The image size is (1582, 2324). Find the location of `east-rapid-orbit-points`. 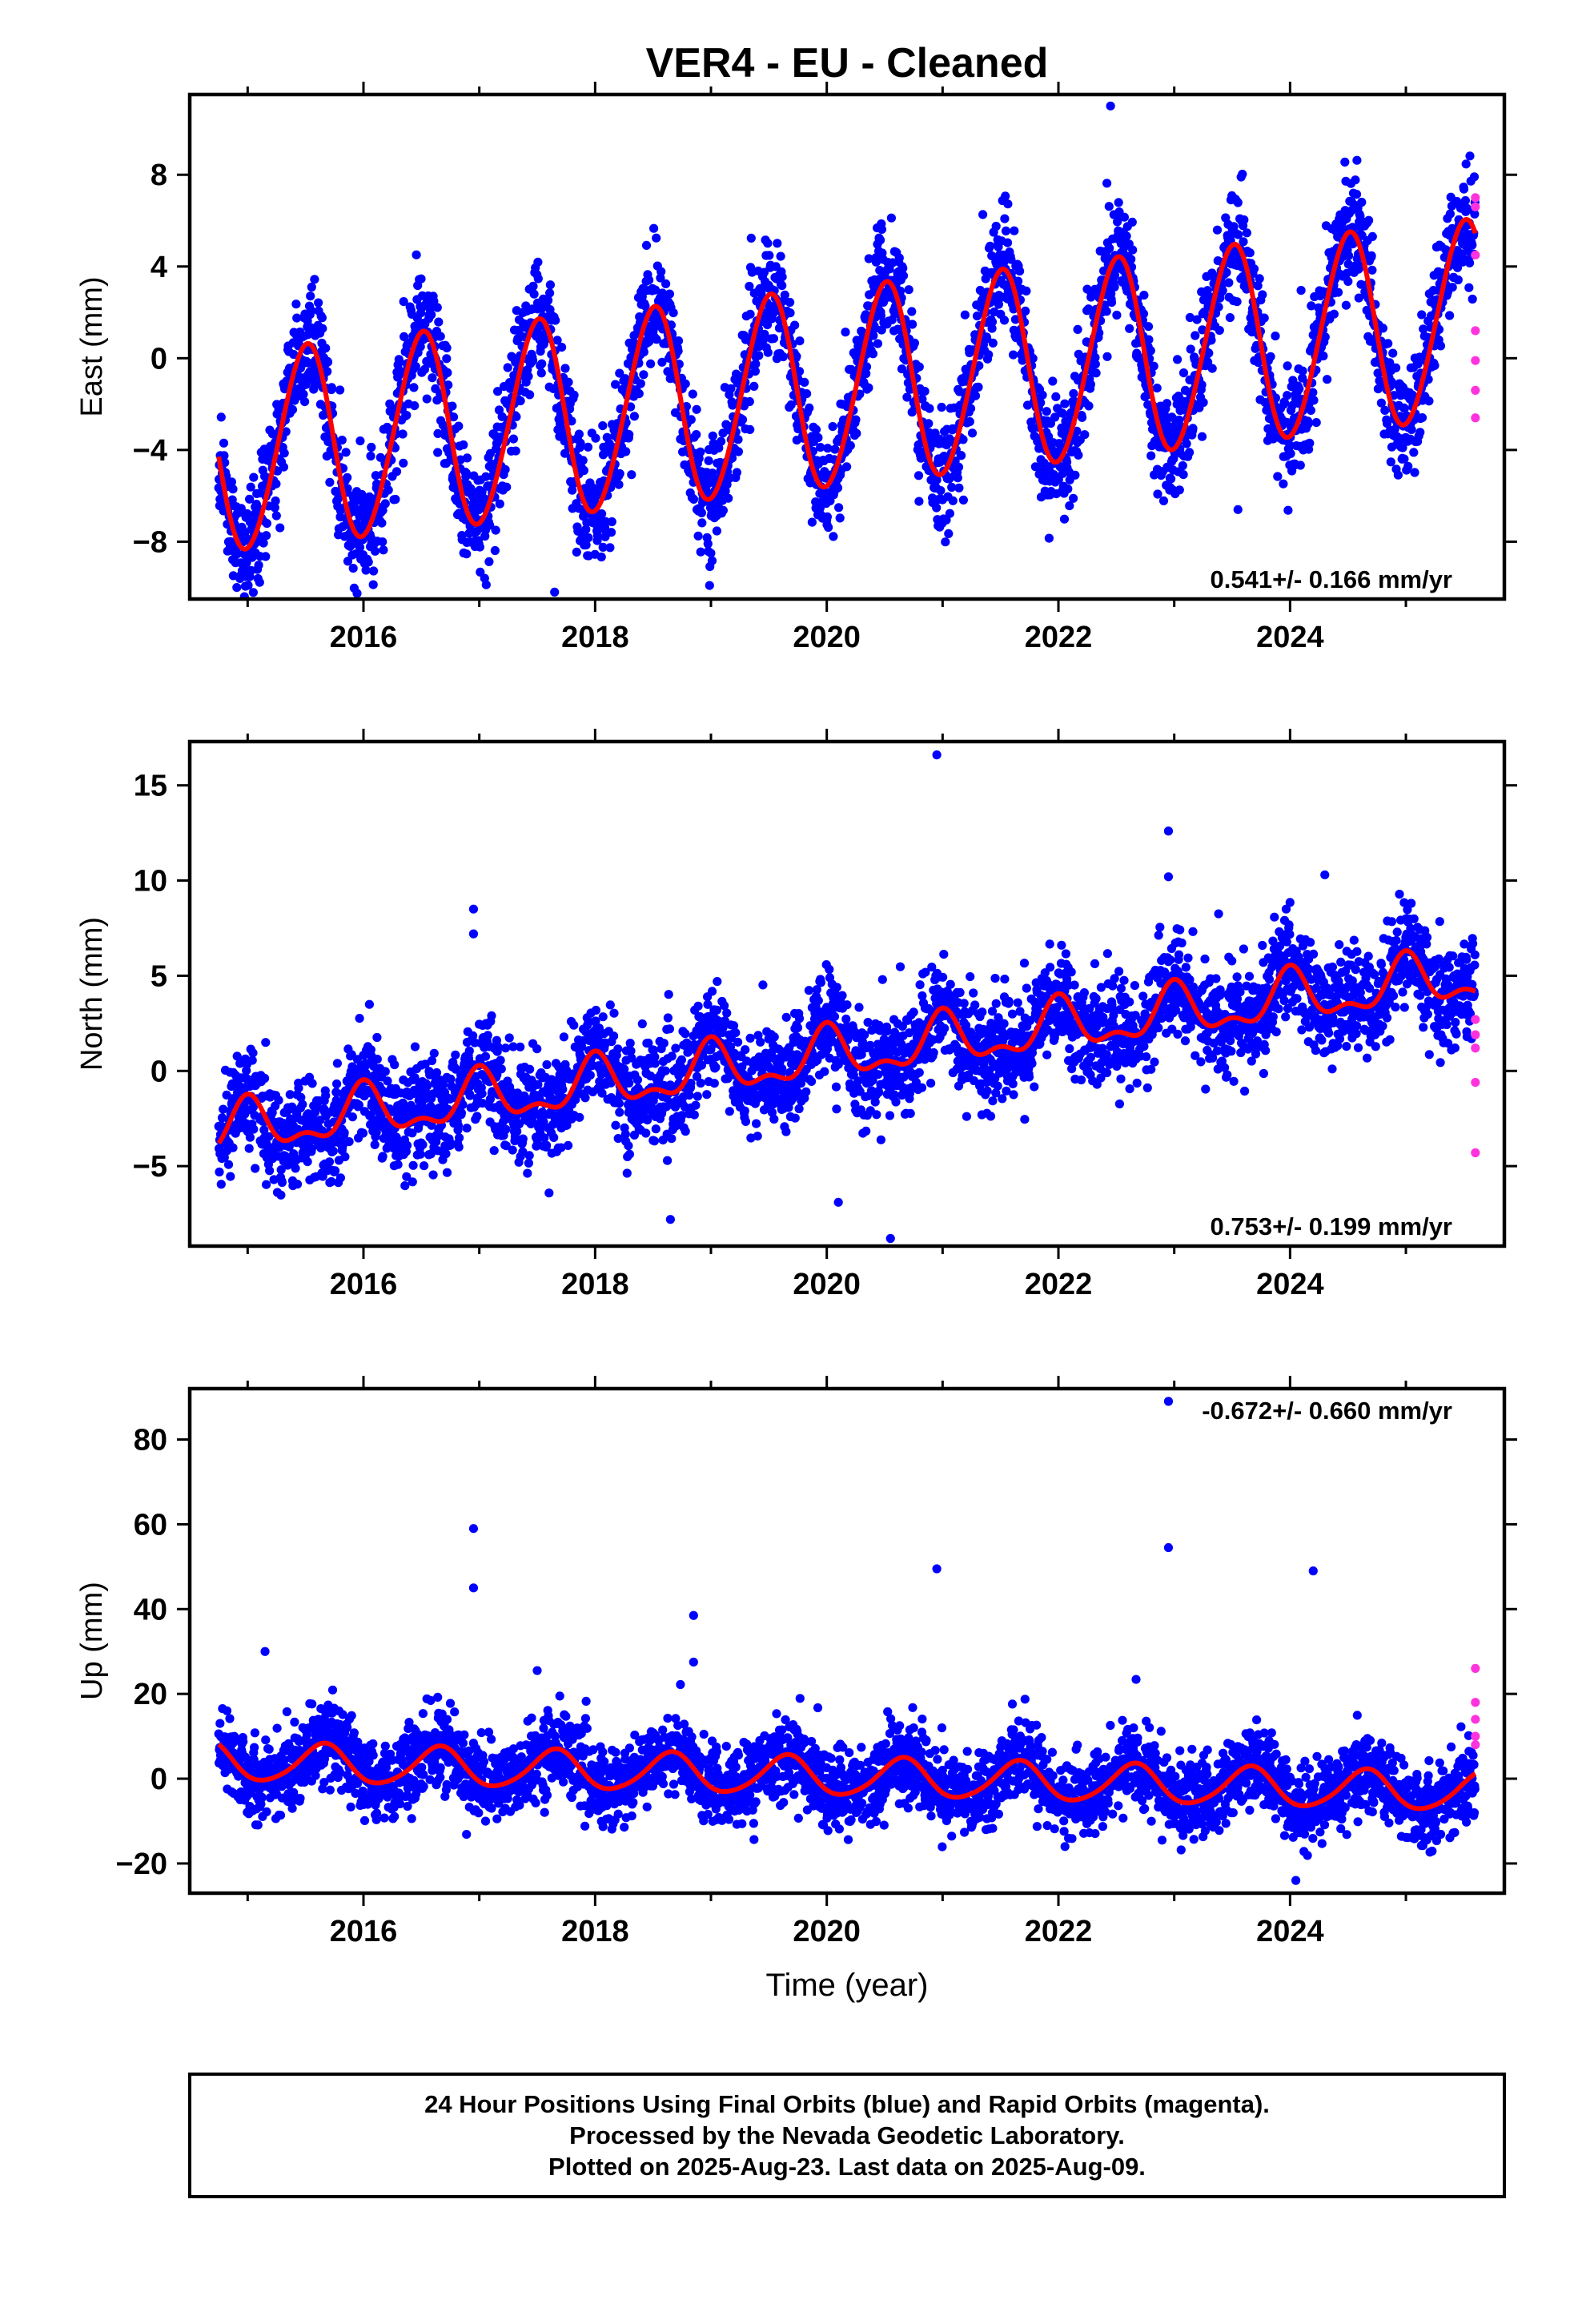

east-rapid-orbit-points is located at coordinates (1475, 308).